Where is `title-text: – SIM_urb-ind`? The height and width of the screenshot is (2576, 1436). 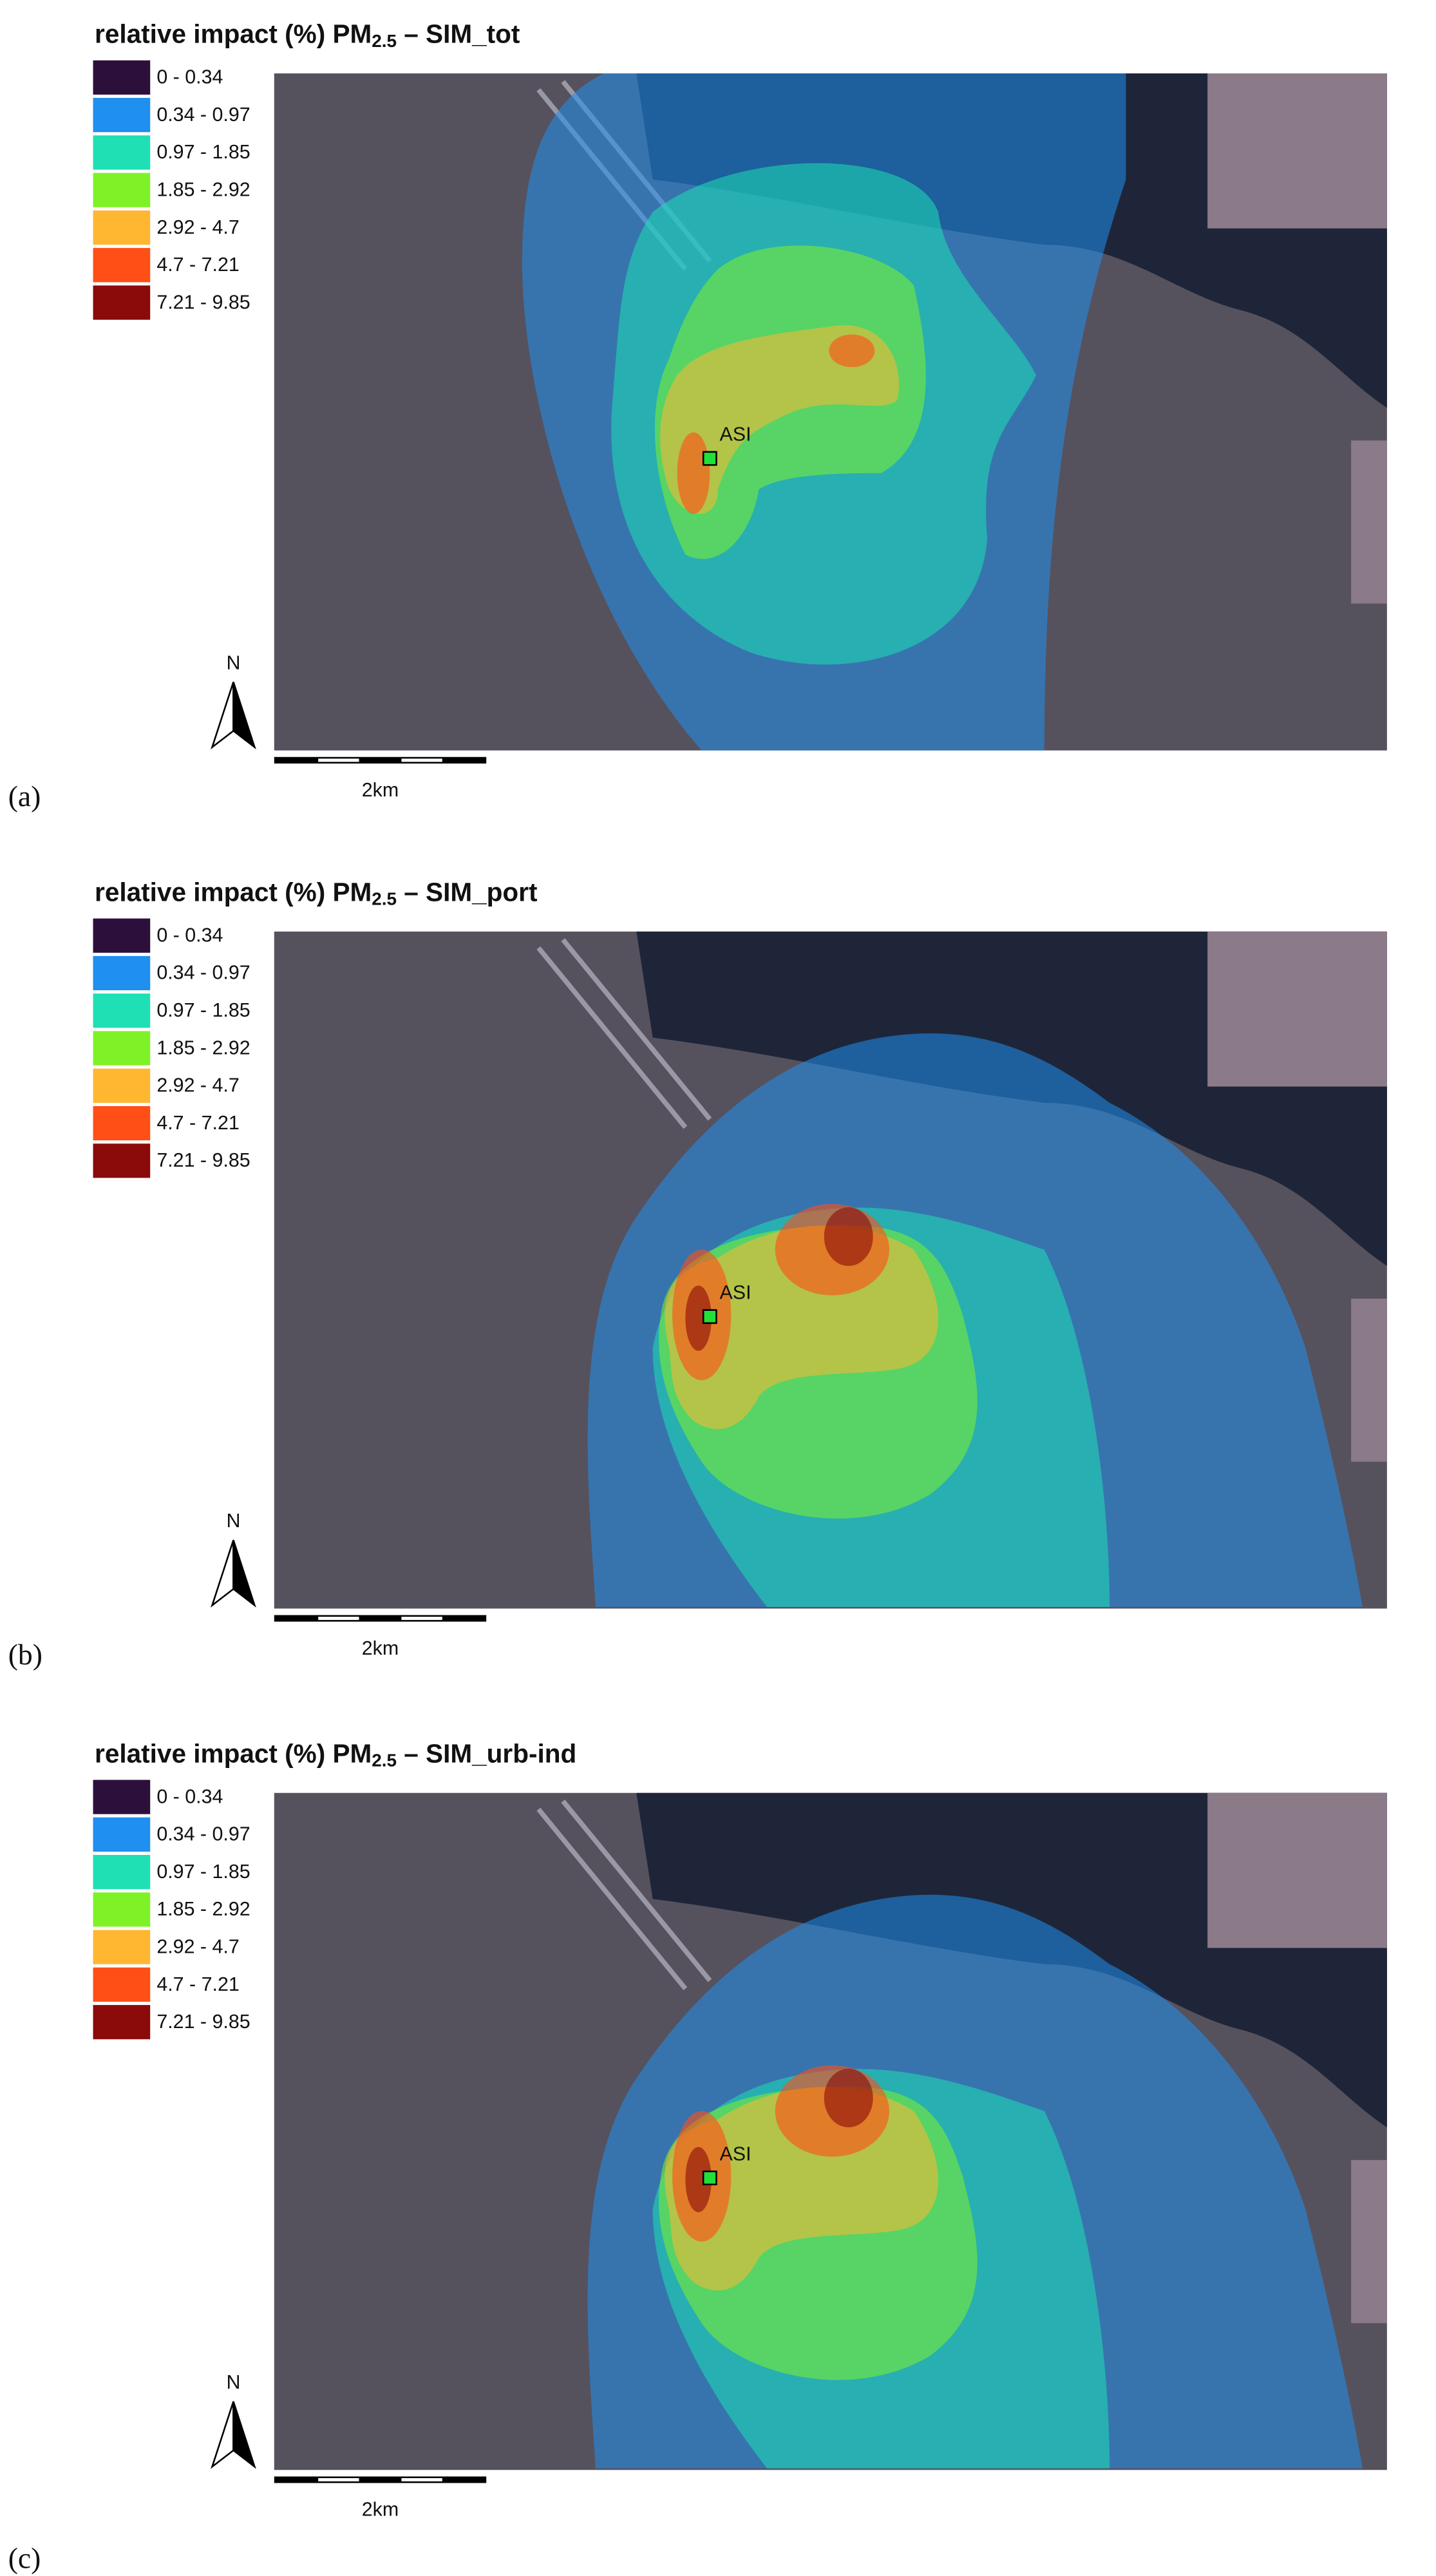 title-text: – SIM_urb-ind is located at coordinates (487, 1753).